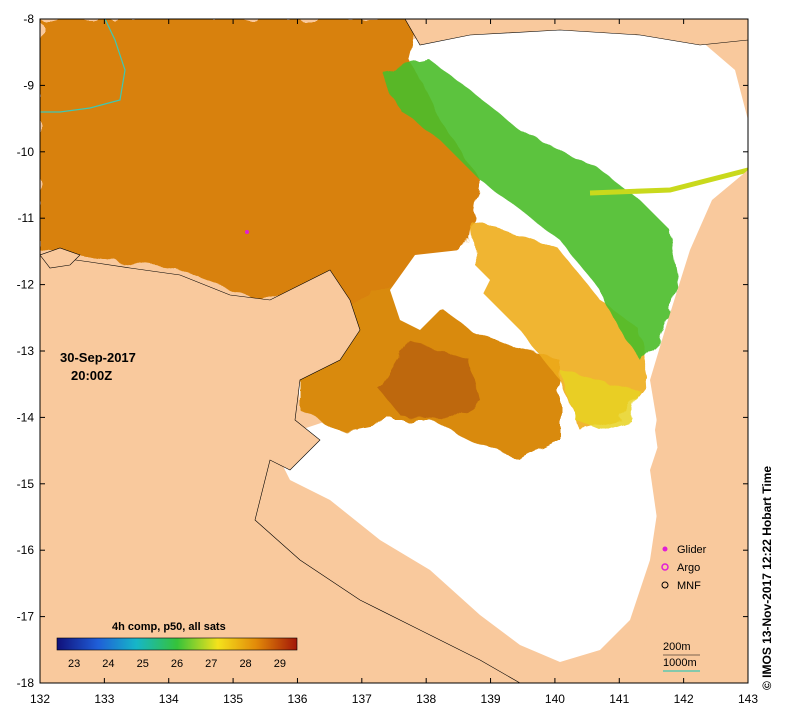 This screenshot has height=716, width=791. What do you see at coordinates (491, 699) in the screenshot?
I see `lon-tick-label: 139` at bounding box center [491, 699].